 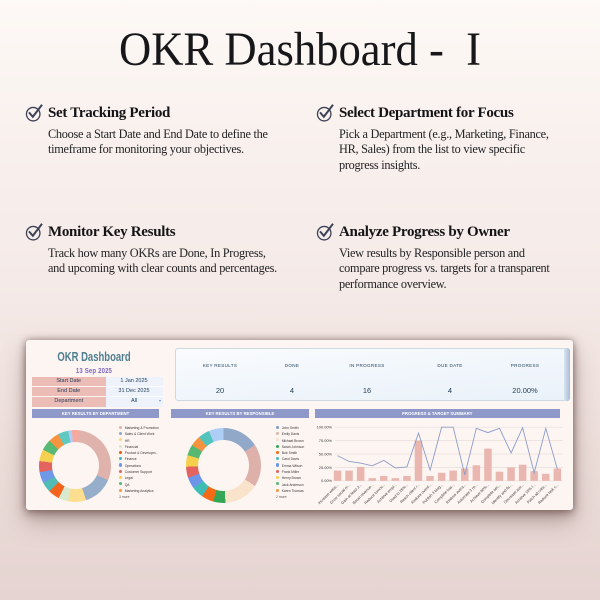 I want to click on svg-text: 100.00%, so click(x=325, y=427).